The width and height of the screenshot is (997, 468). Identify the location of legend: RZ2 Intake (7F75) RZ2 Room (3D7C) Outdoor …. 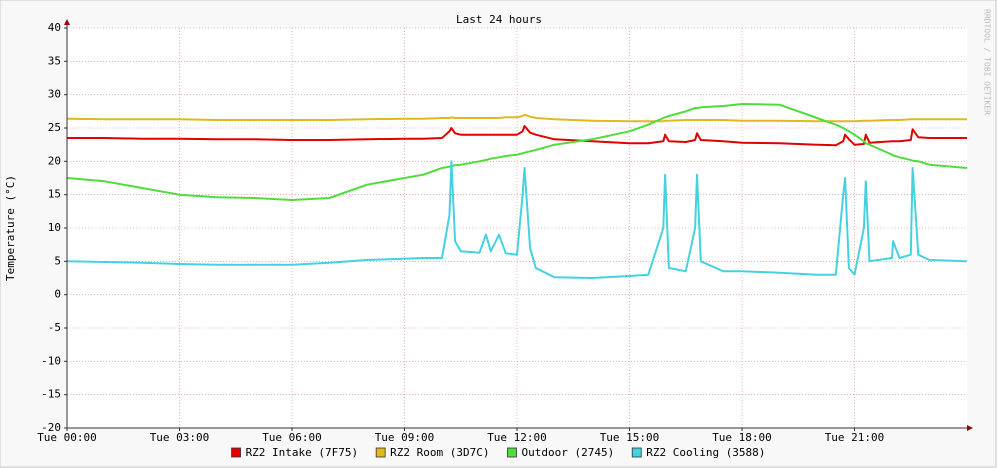
(498, 452).